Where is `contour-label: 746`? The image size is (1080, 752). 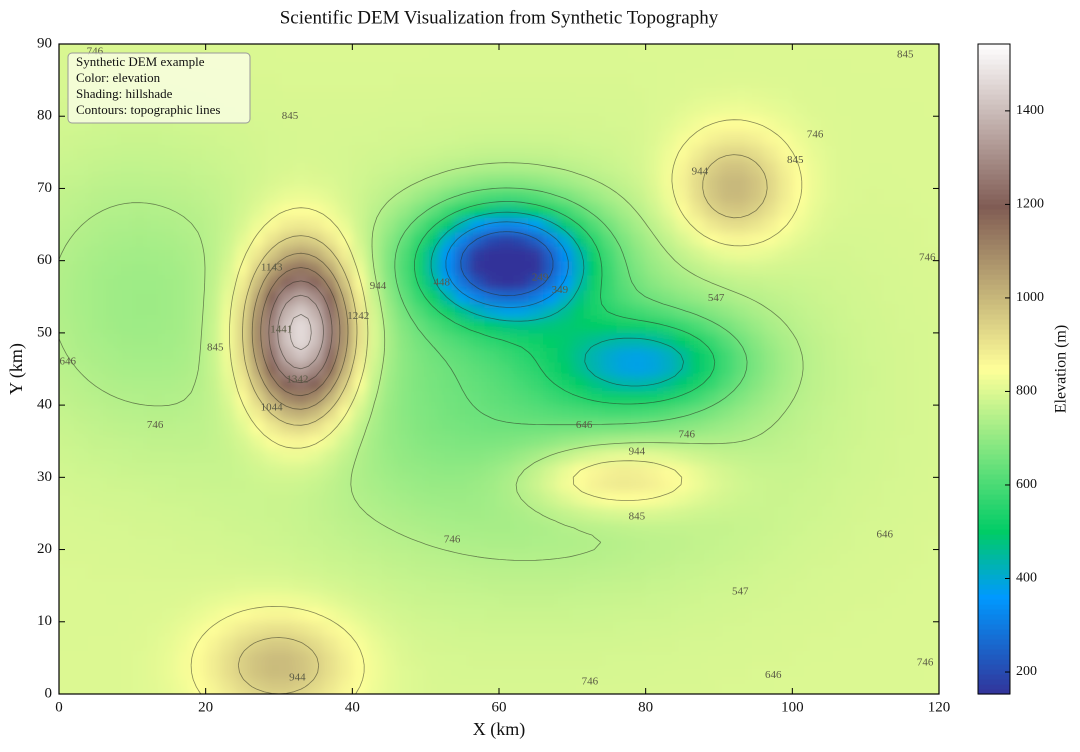 contour-label: 746 is located at coordinates (452, 540).